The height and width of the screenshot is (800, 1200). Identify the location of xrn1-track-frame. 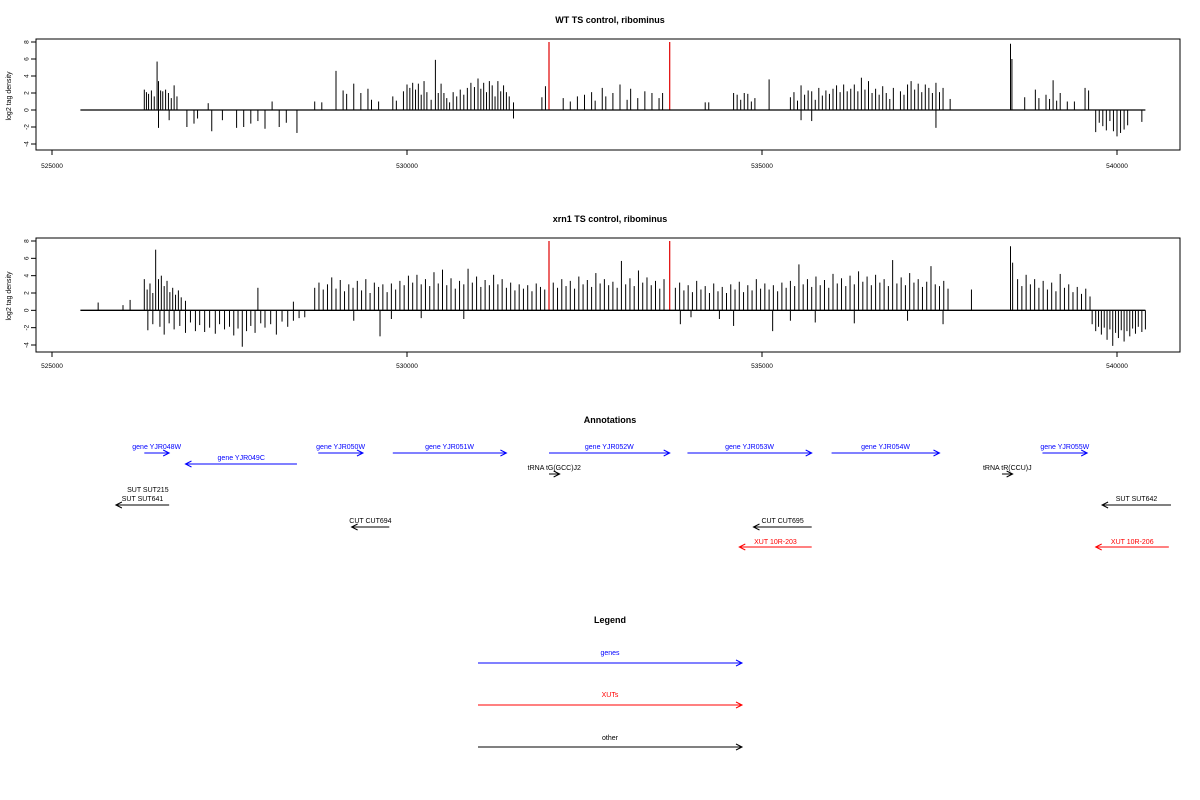
(608, 295).